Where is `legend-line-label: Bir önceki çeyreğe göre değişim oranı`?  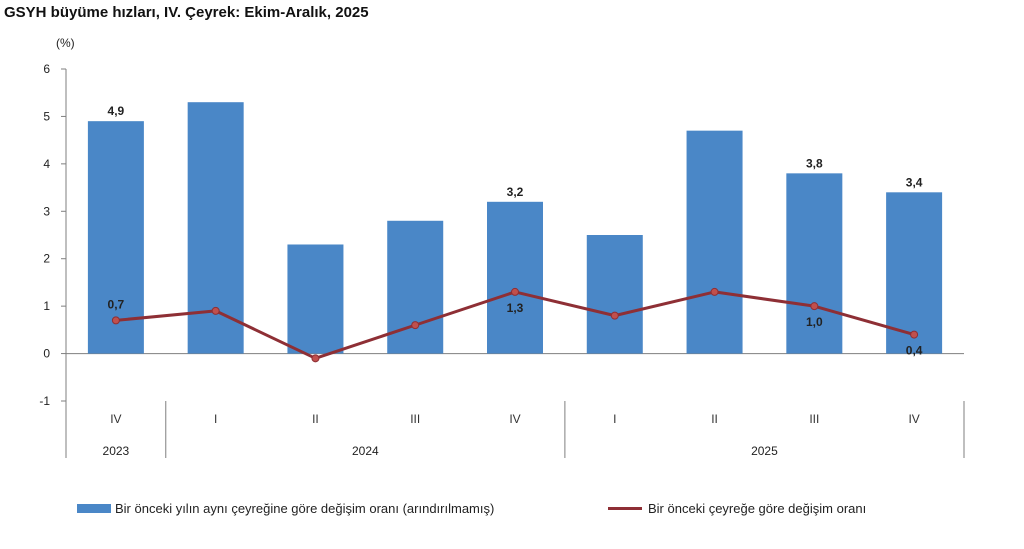 legend-line-label: Bir önceki çeyreğe göre değişim oranı is located at coordinates (757, 508).